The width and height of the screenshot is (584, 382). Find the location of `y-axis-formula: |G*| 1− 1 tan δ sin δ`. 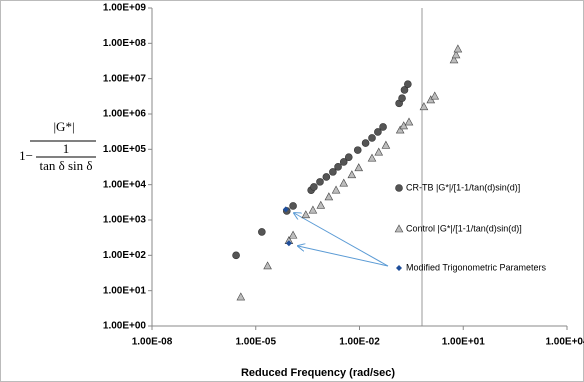

y-axis-formula: |G*| 1− 1 tan δ sin δ is located at coordinates (57, 146).